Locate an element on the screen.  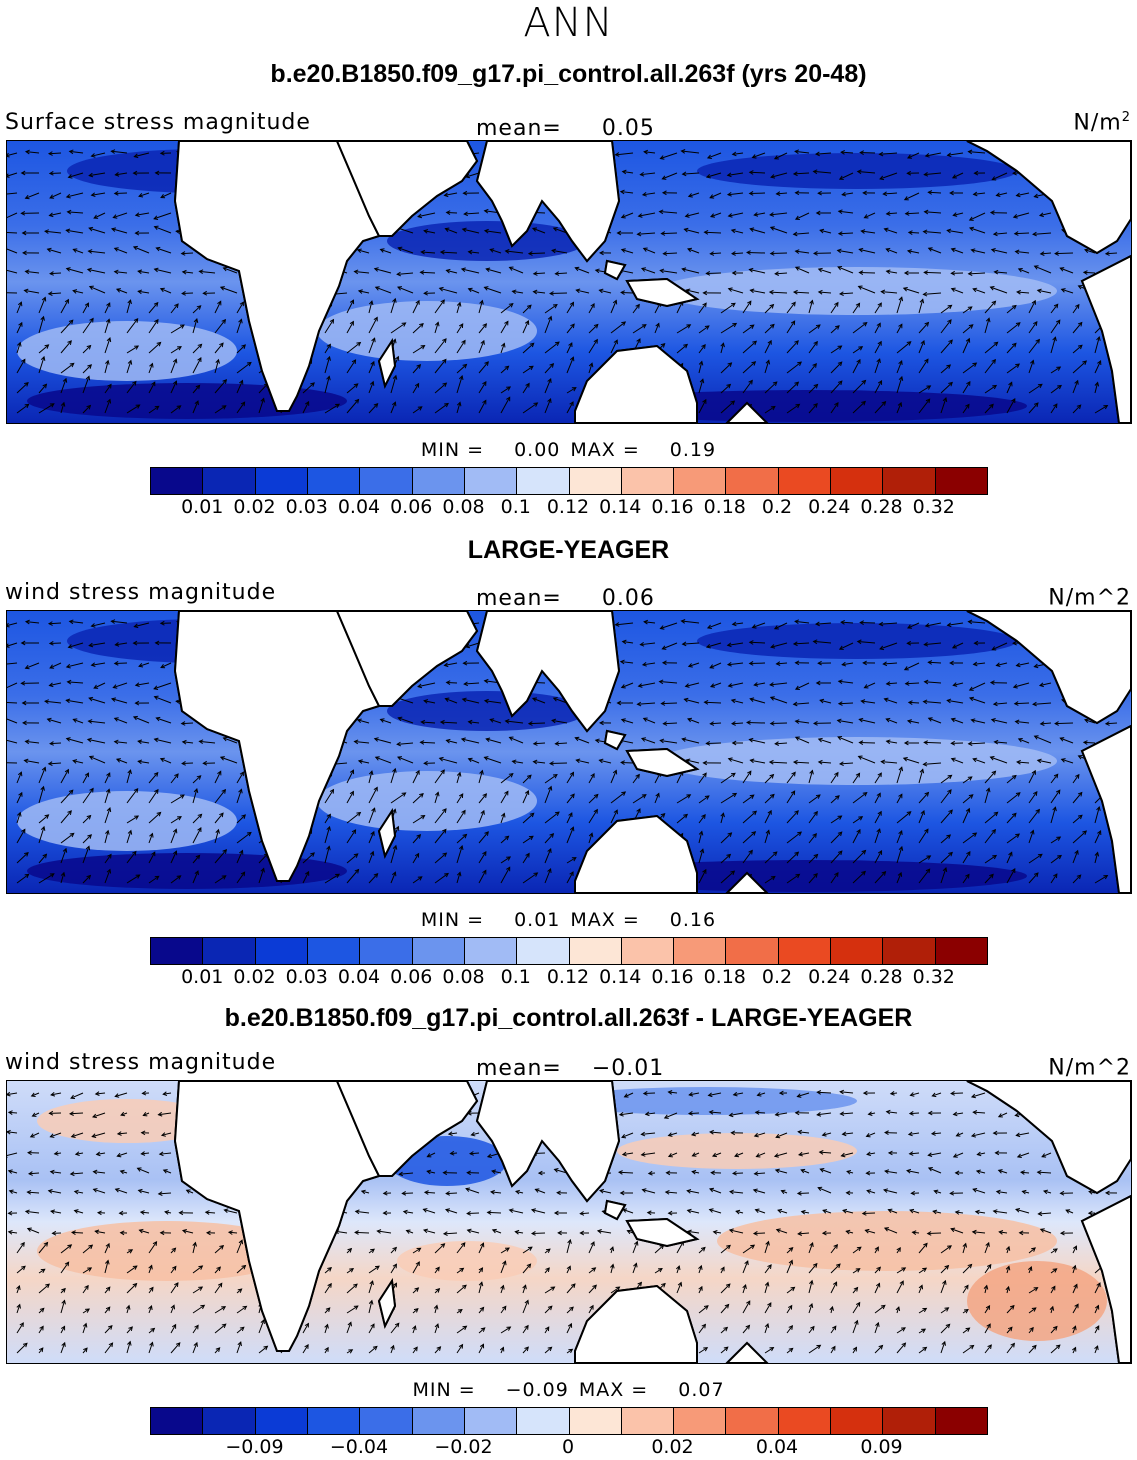
colorbar-tick-label: 0.03 is located at coordinates (306, 977).